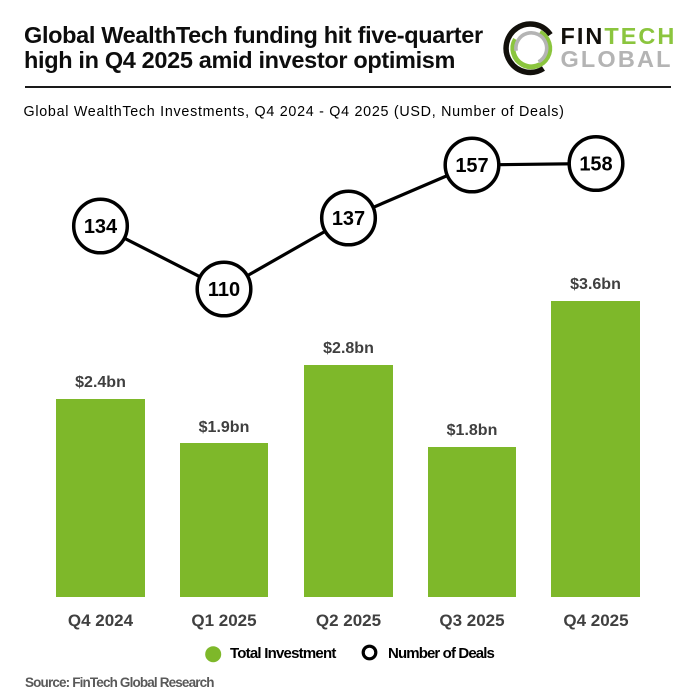  I want to click on svg-text: 157, so click(471, 166).